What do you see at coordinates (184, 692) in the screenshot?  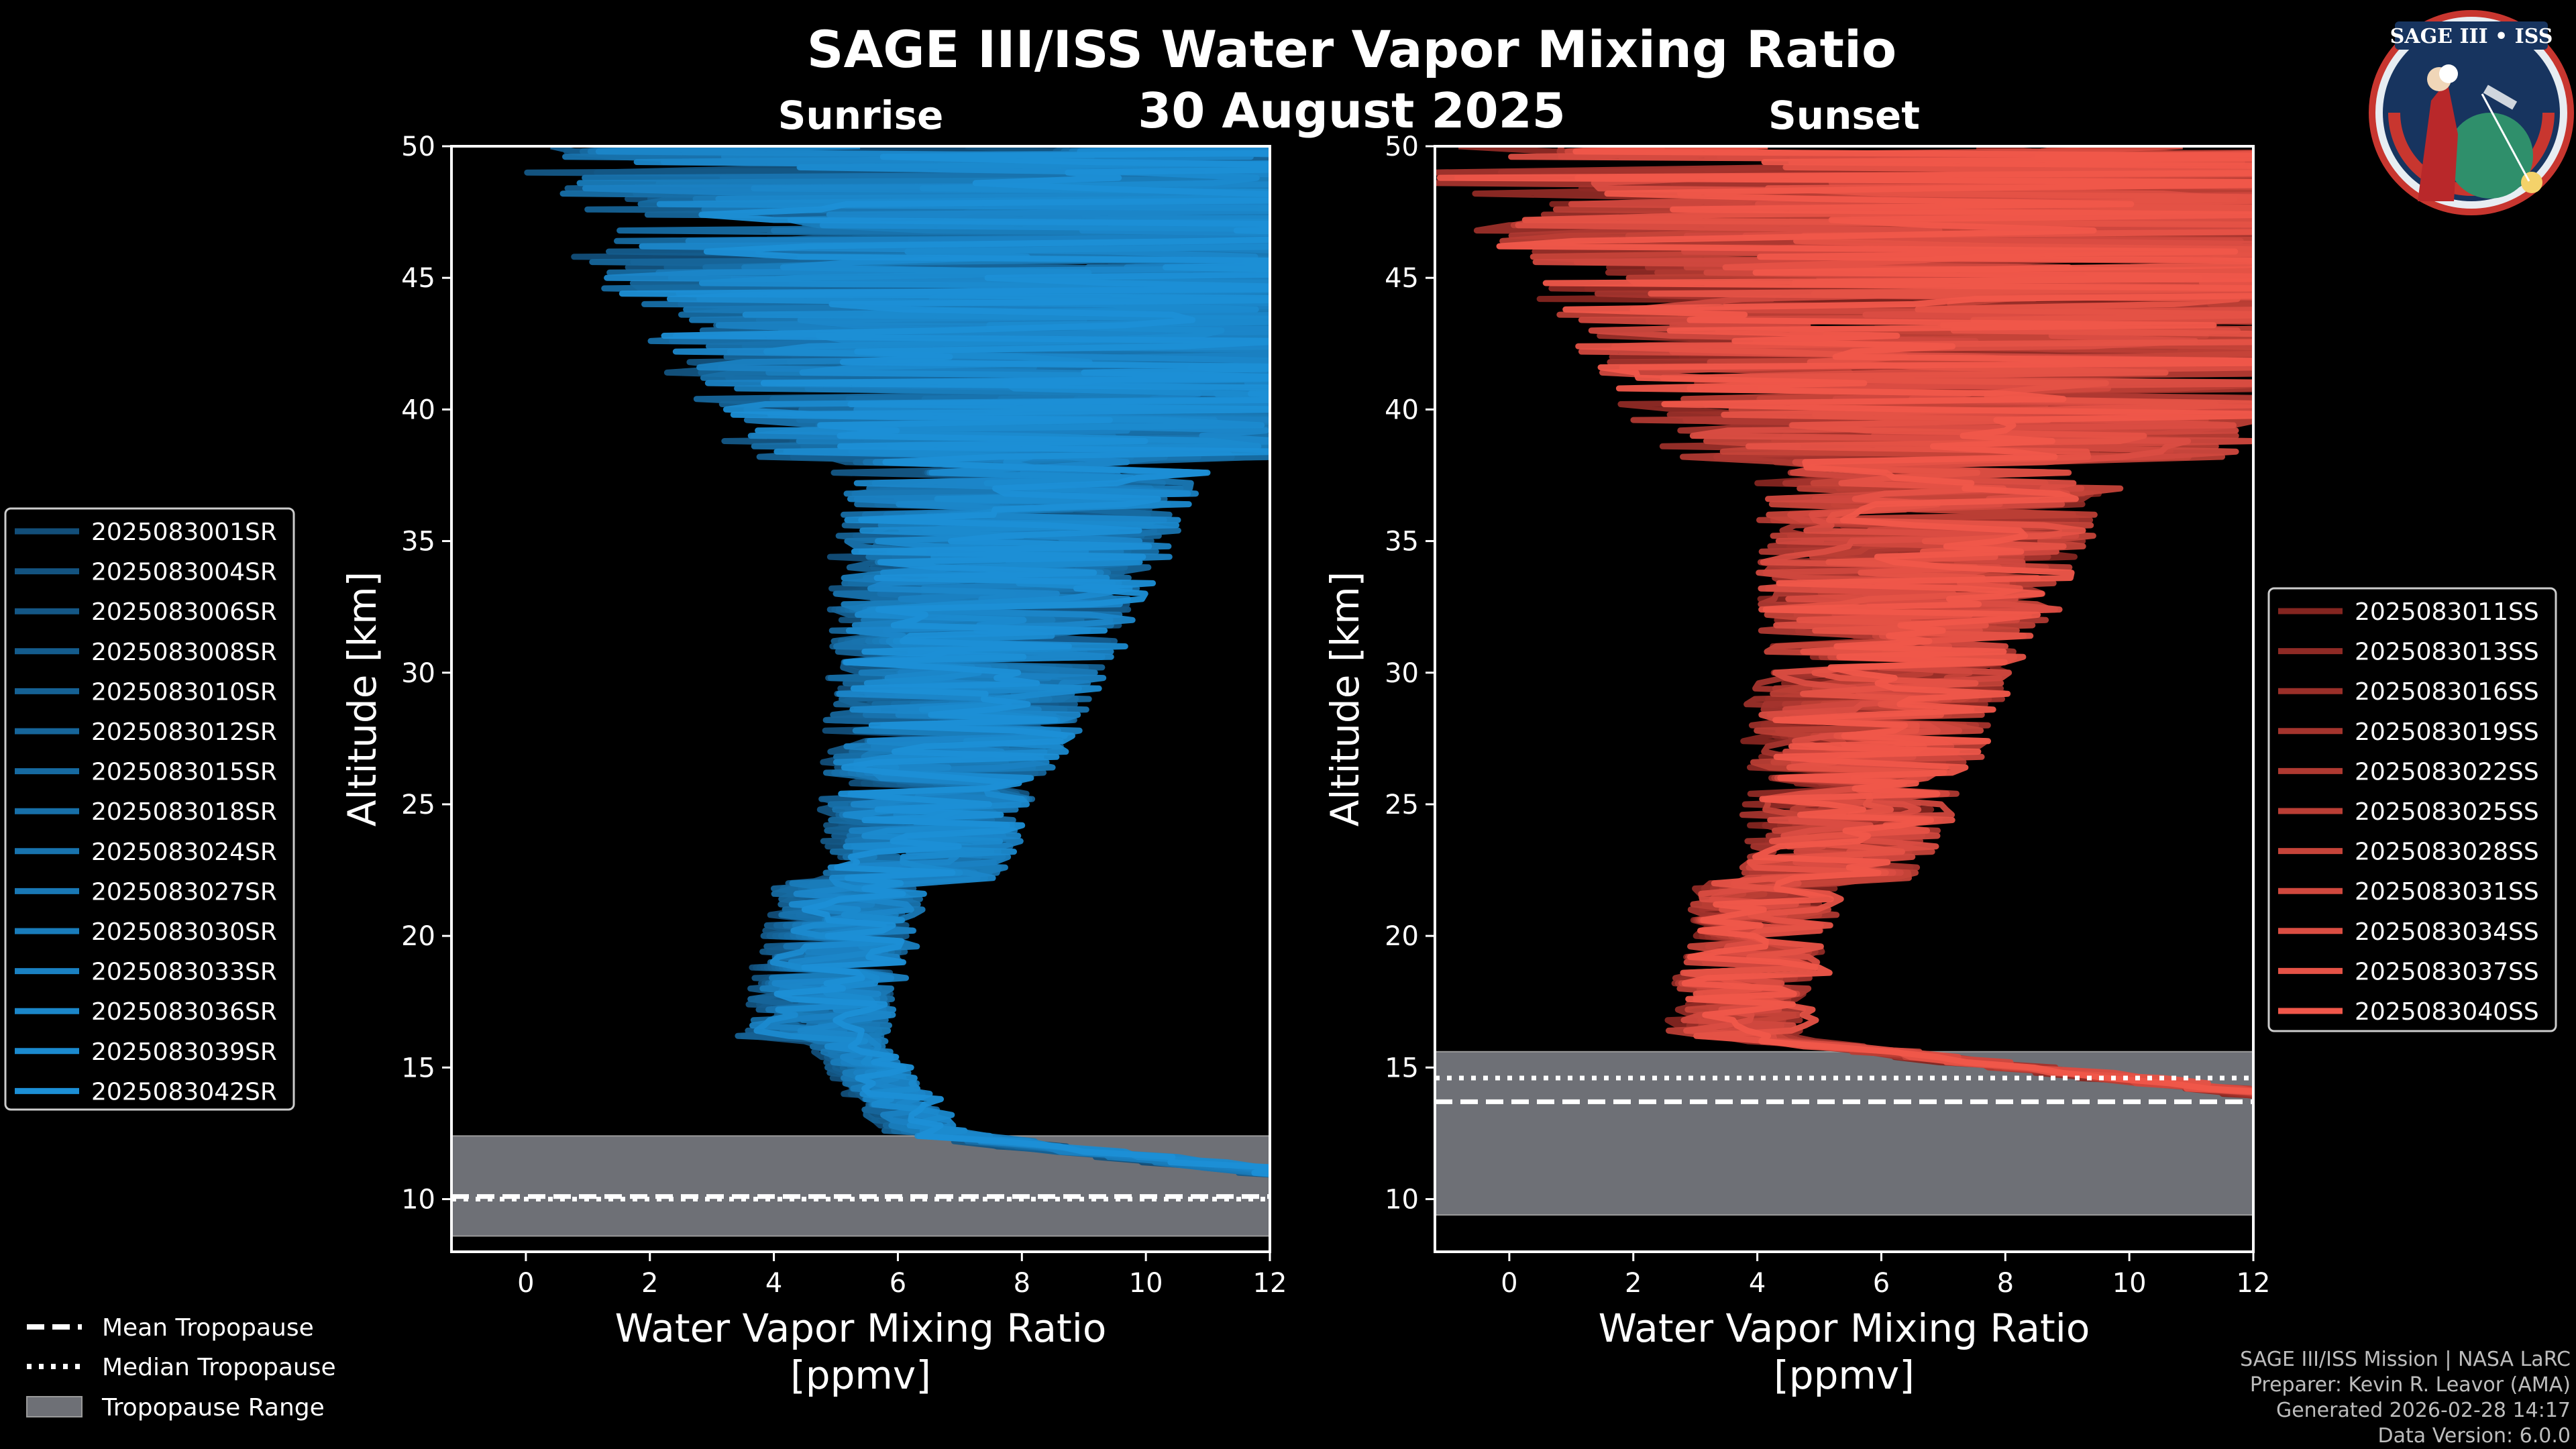 I see `sunrise-legend-label: 2025083010SR` at bounding box center [184, 692].